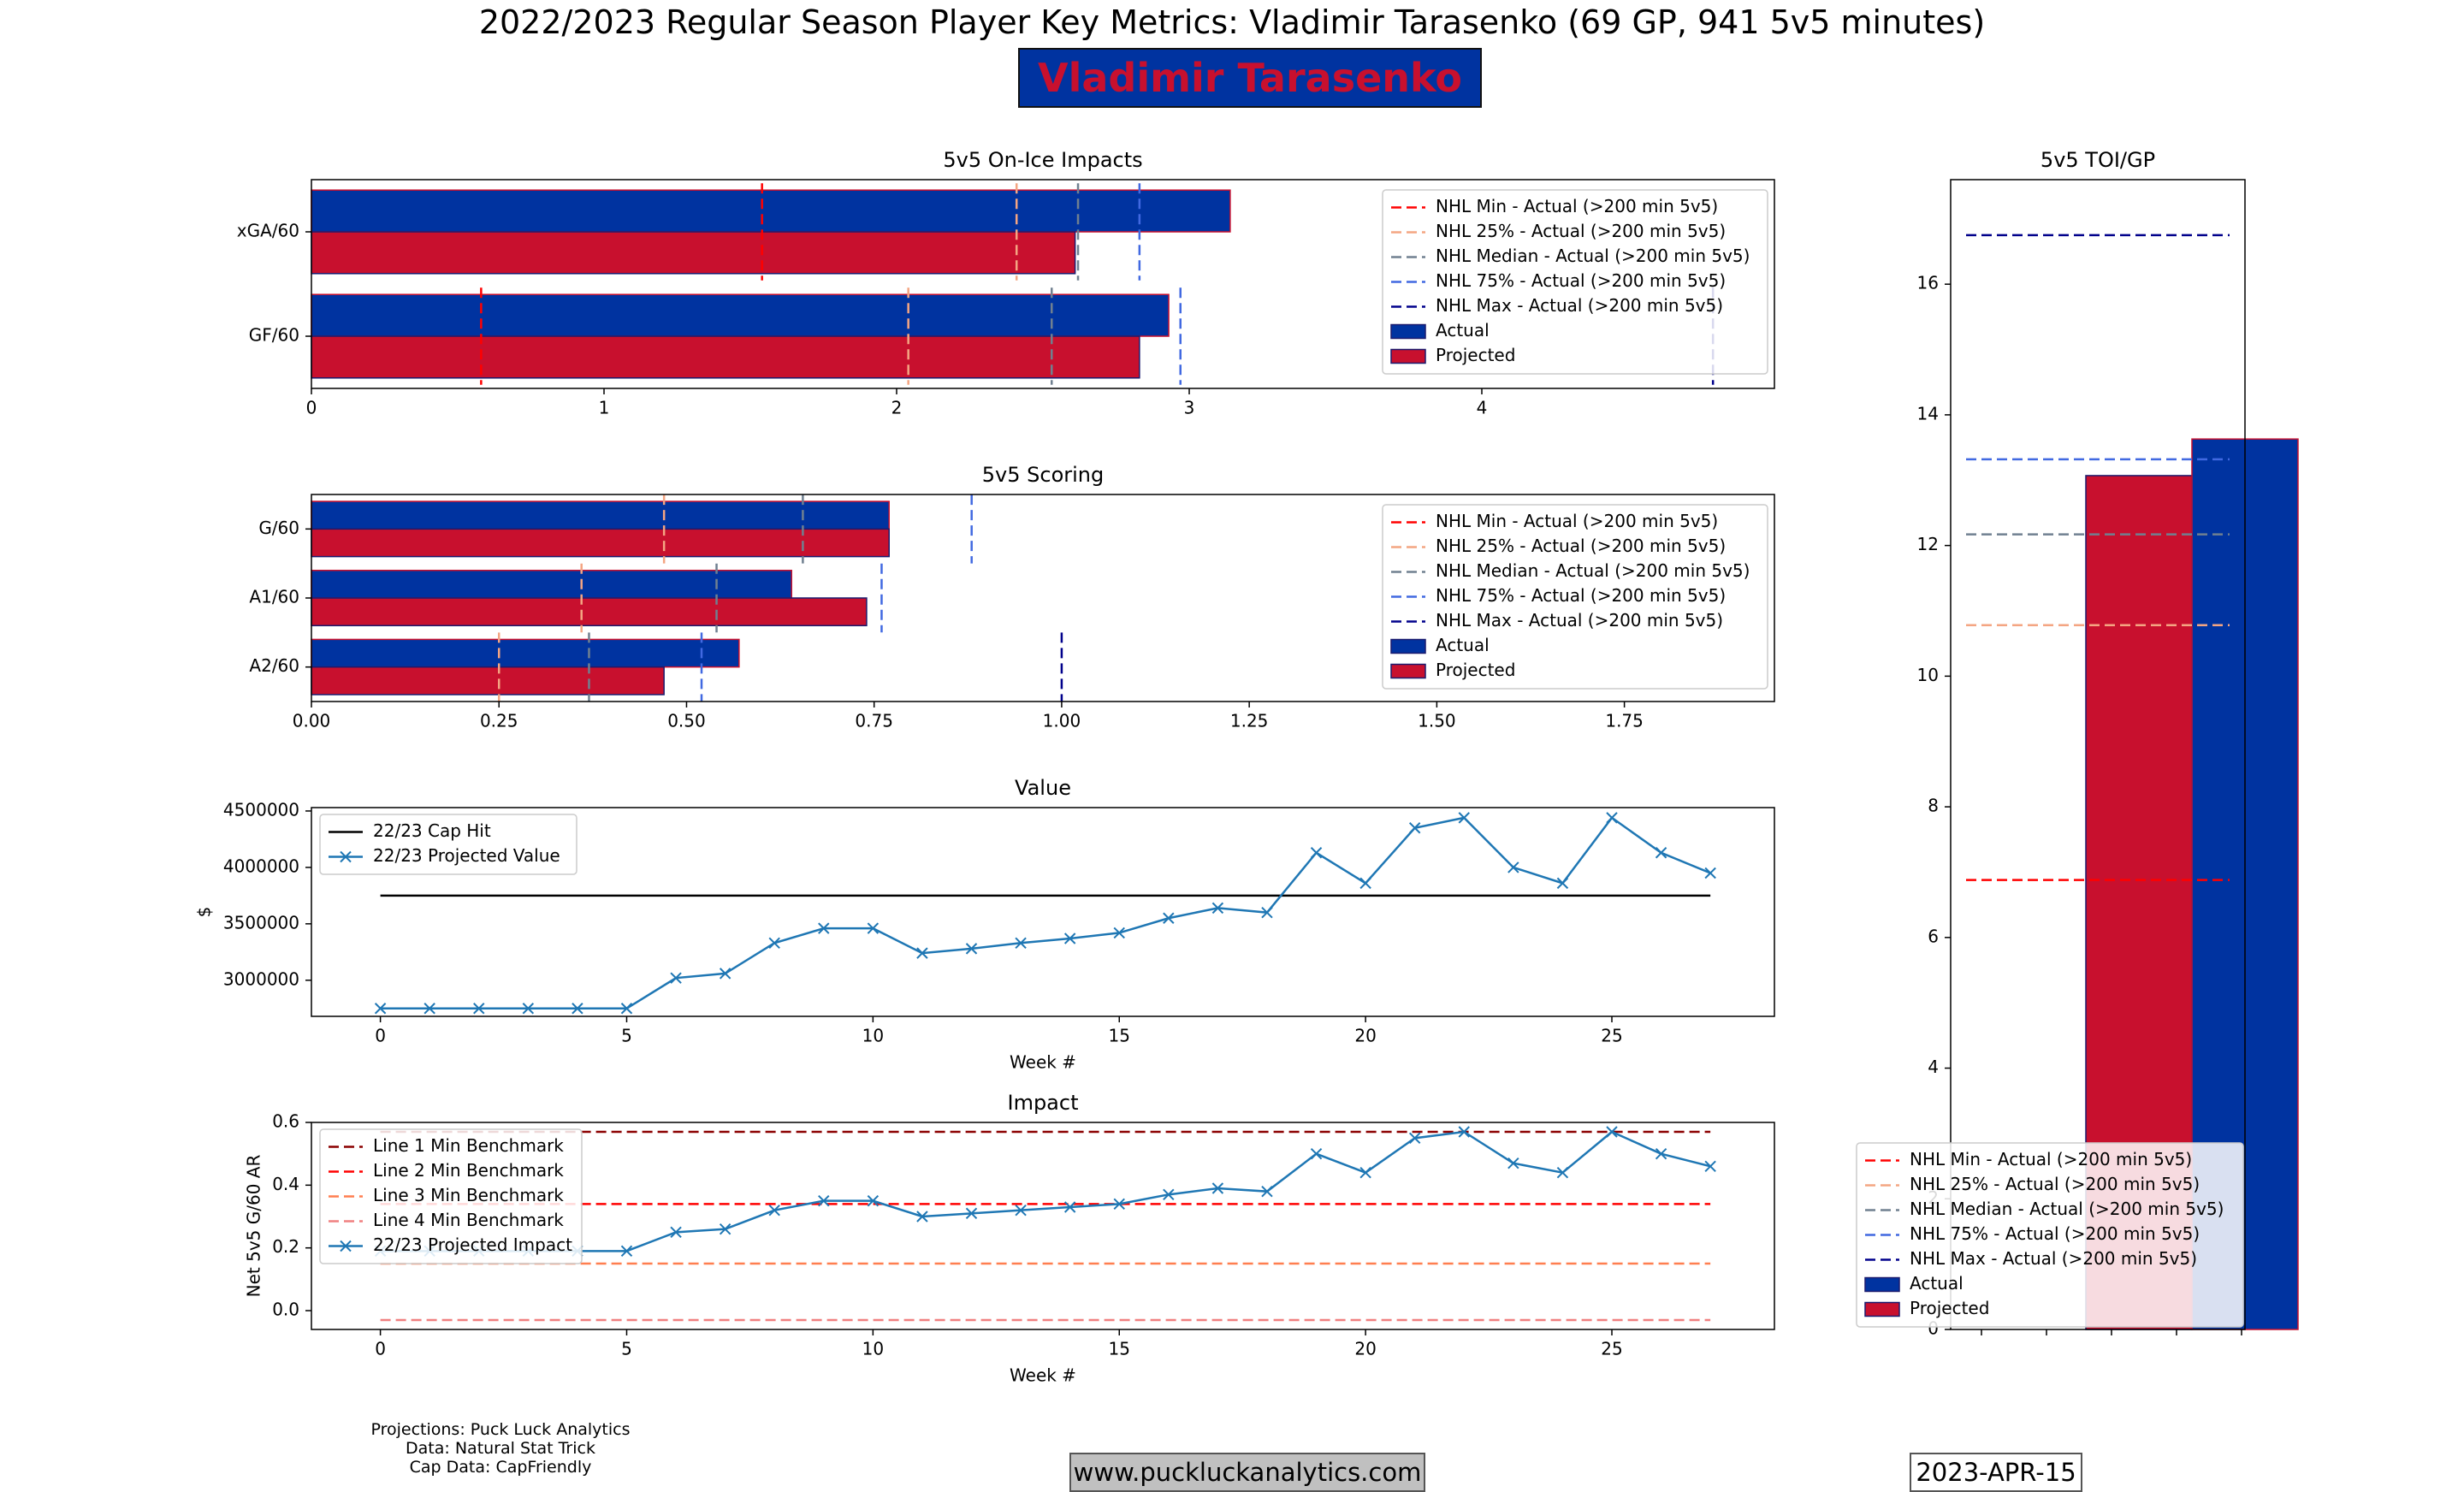 Image resolution: width=2464 pixels, height=1492 pixels. Describe the element at coordinates (1593, 256) in the screenshot. I see `impacts-legend-label: NHL Median - Actual (>200 min 5v5)` at that location.